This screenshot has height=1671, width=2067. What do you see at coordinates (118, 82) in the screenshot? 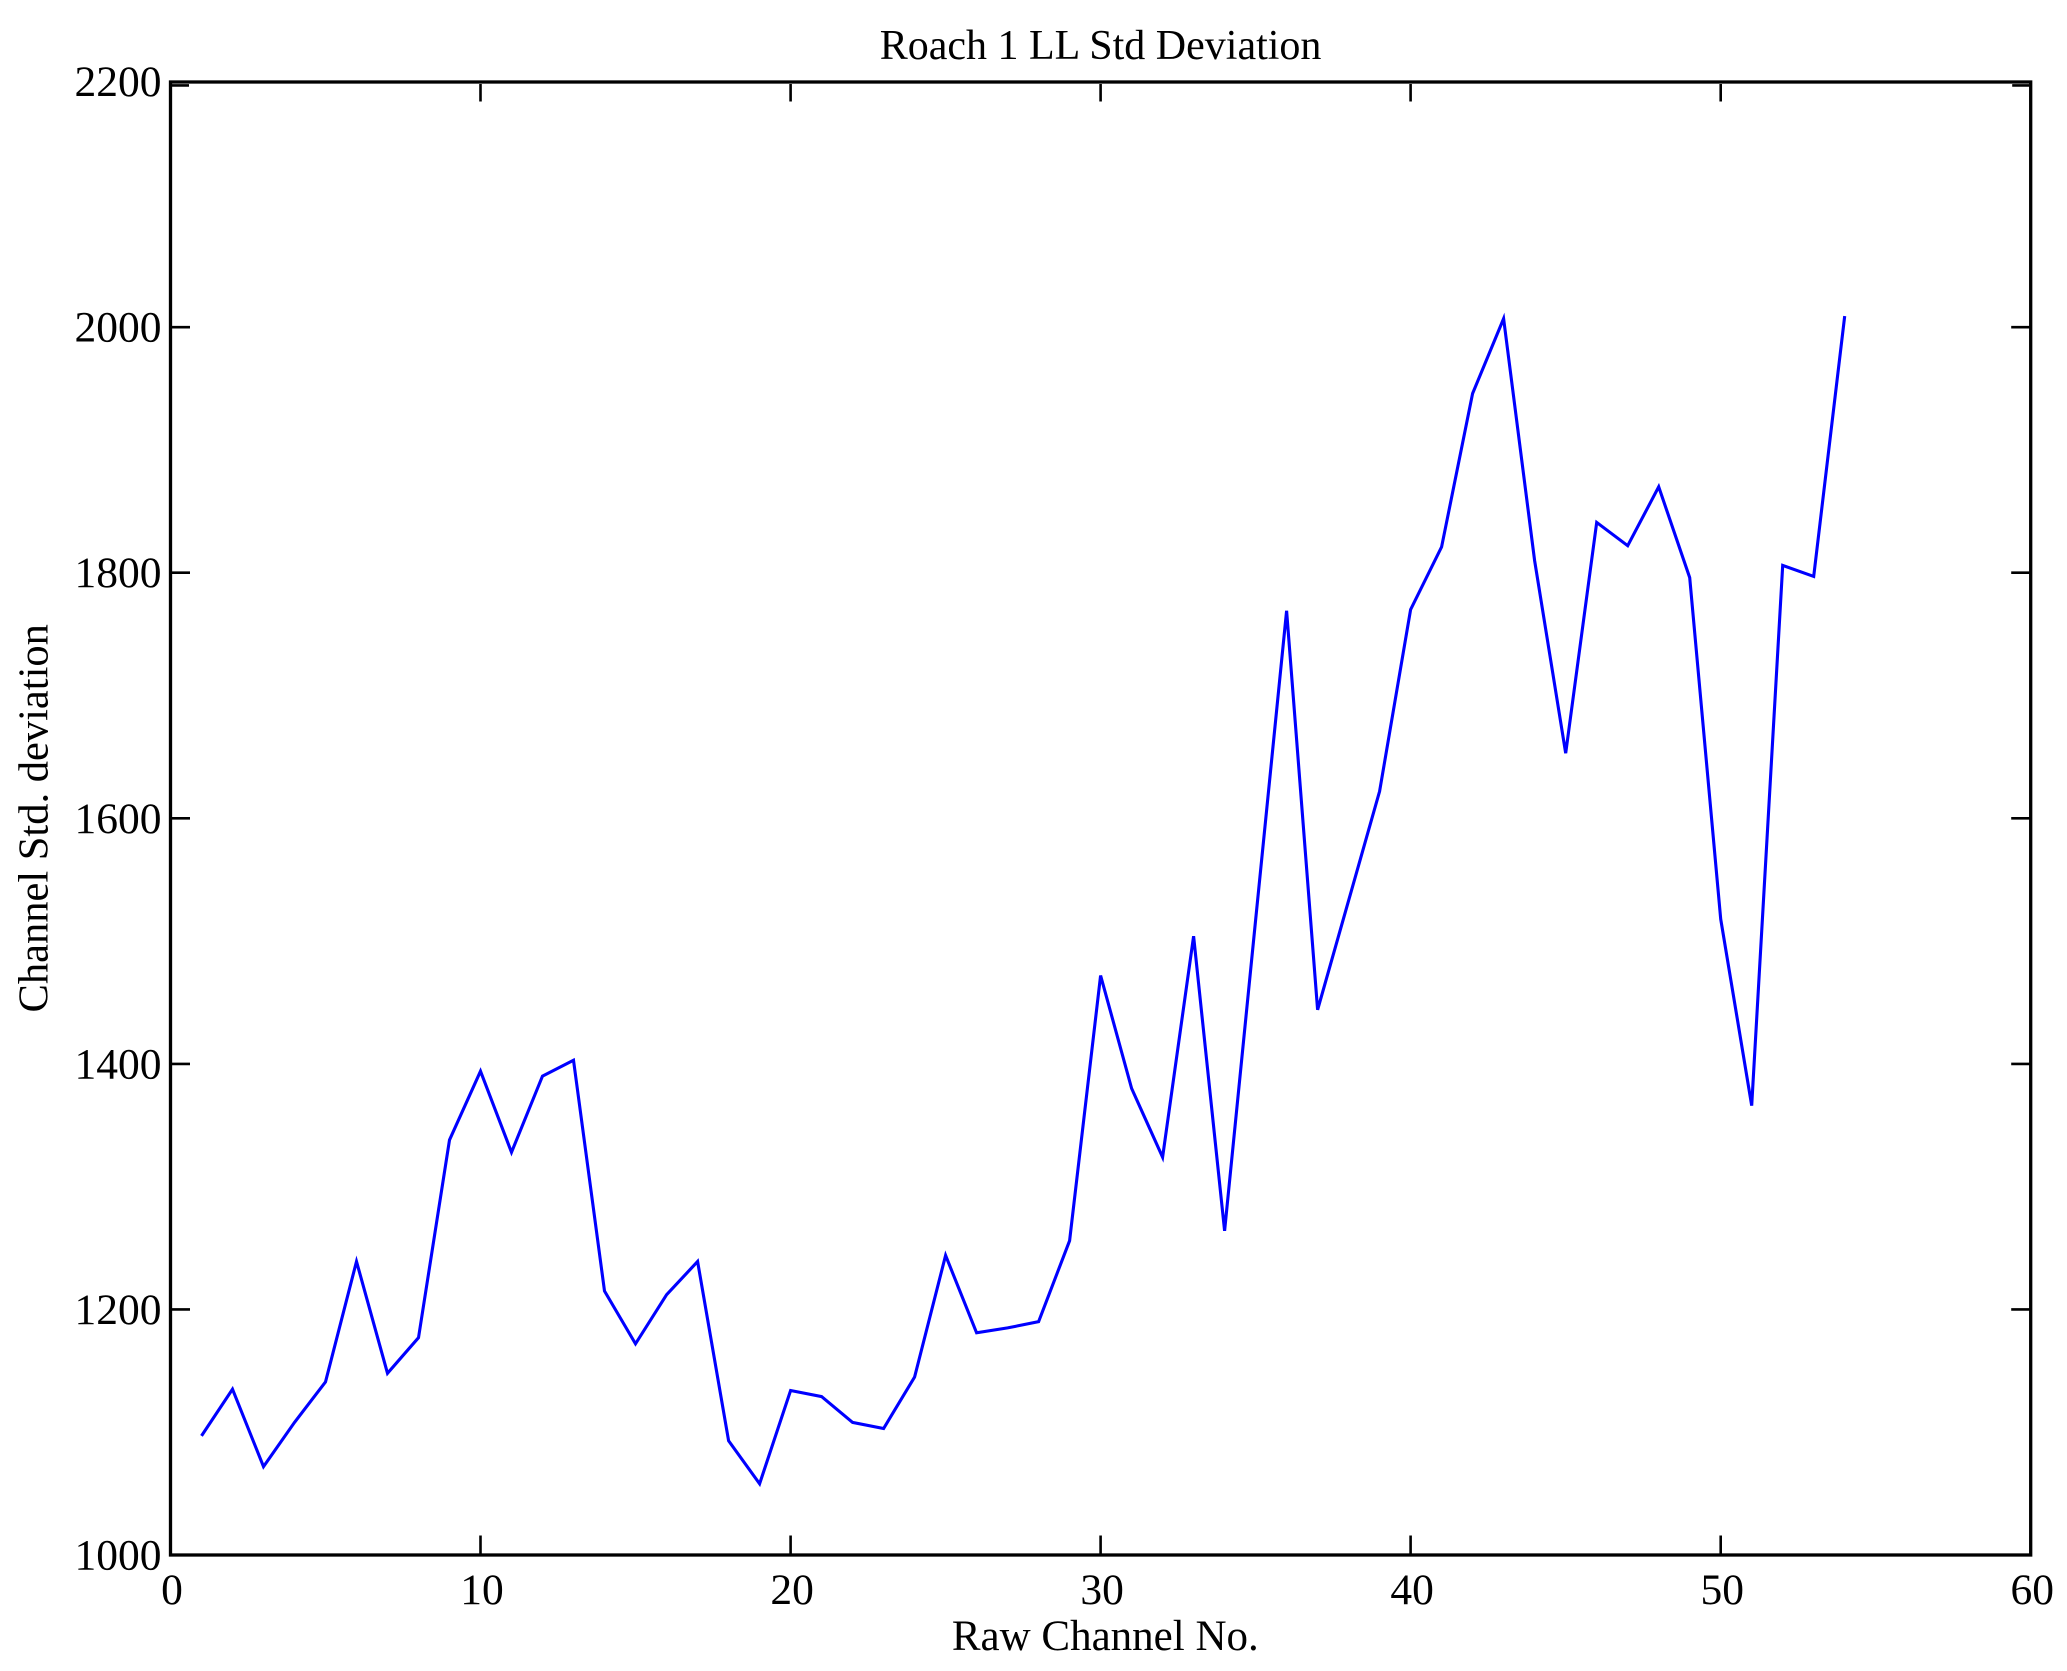
I see `svg-text: 2200` at bounding box center [118, 82].